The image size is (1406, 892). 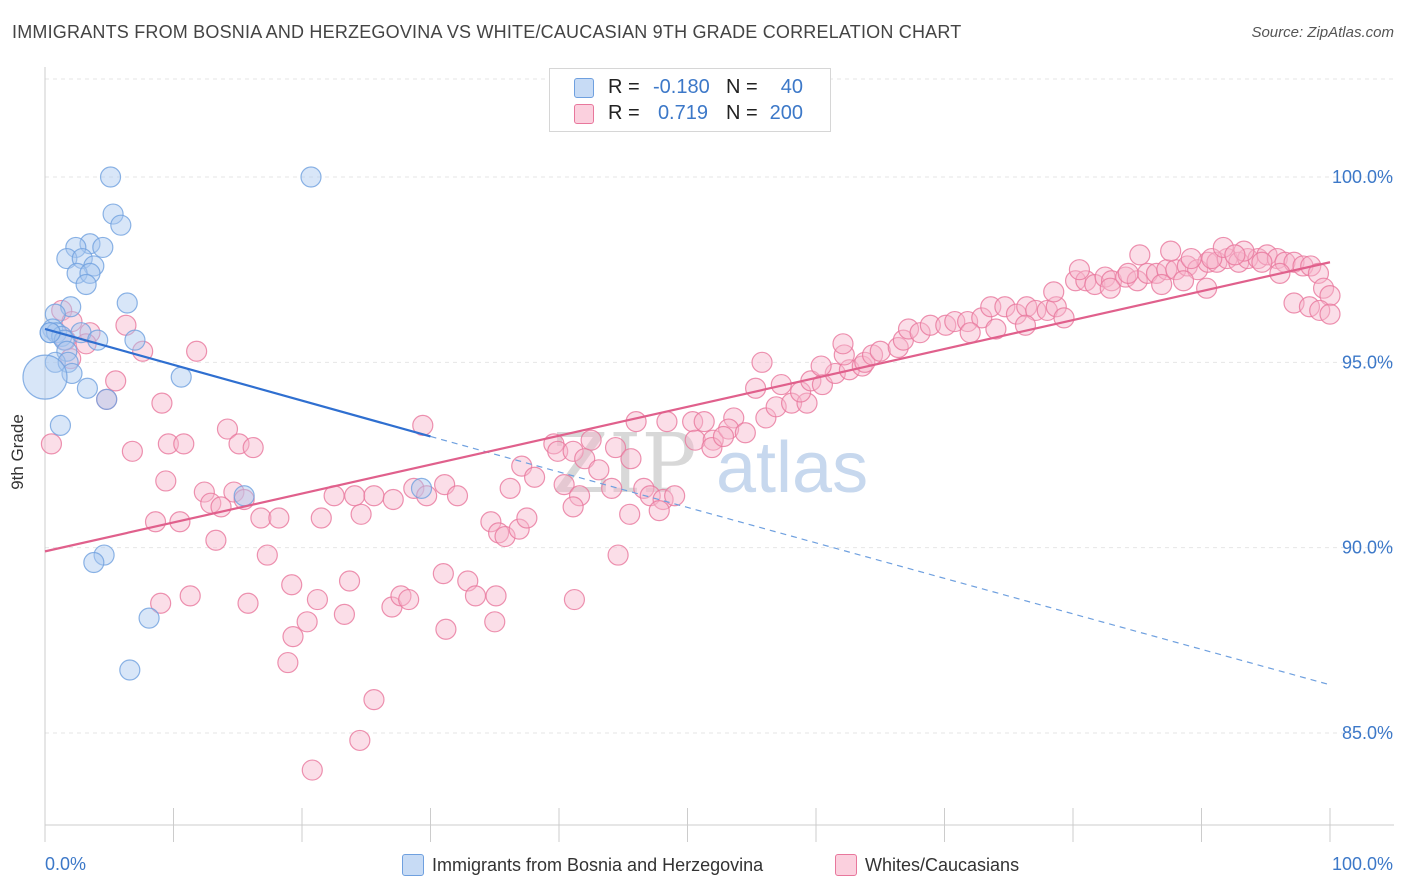 I want to click on legend-swatch-whites, so click(x=846, y=865).